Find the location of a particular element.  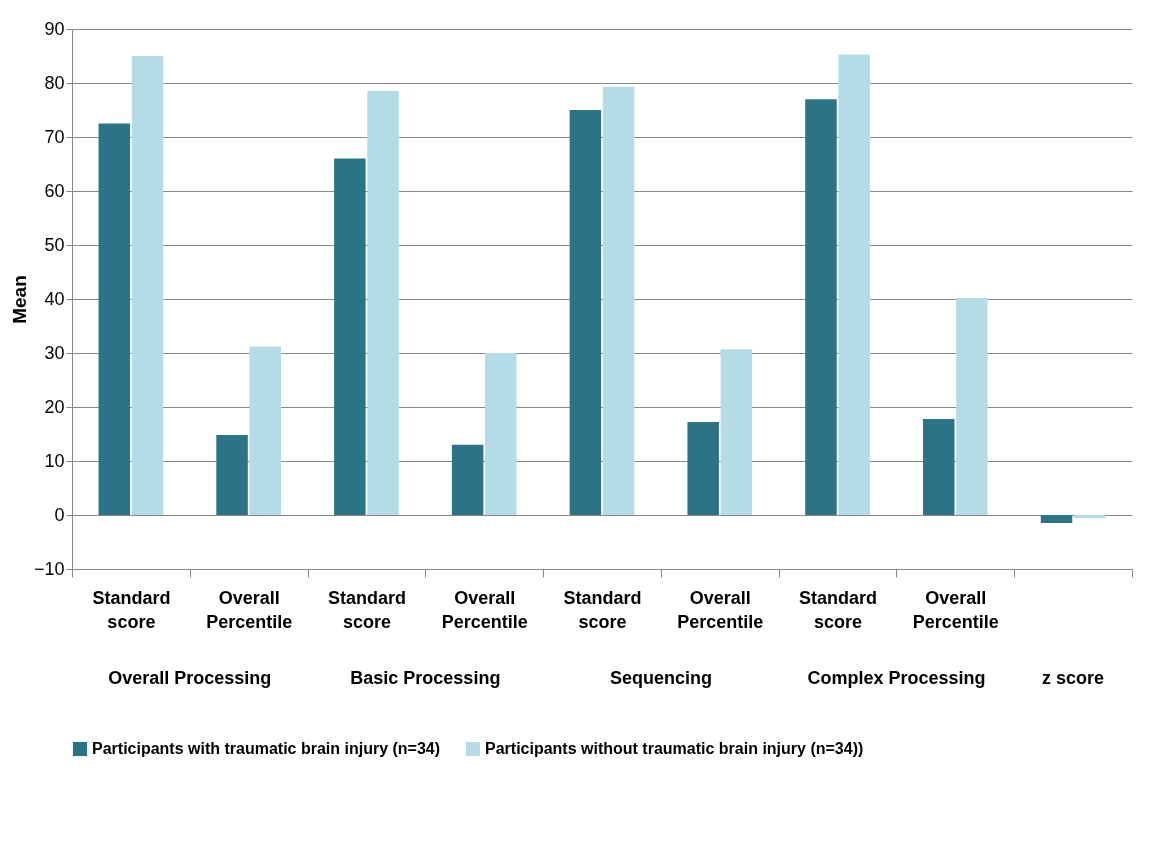

y-tick-label: 90 is located at coordinates (54, 28).